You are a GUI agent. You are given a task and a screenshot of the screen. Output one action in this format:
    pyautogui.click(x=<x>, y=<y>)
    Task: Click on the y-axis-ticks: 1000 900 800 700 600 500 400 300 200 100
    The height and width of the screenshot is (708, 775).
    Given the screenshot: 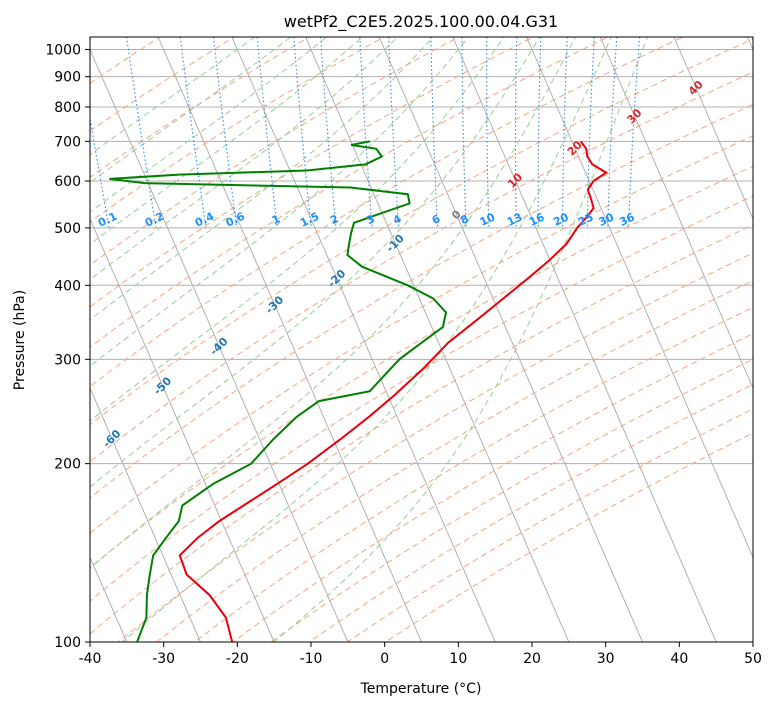 What is the action you would take?
    pyautogui.click(x=67, y=347)
    